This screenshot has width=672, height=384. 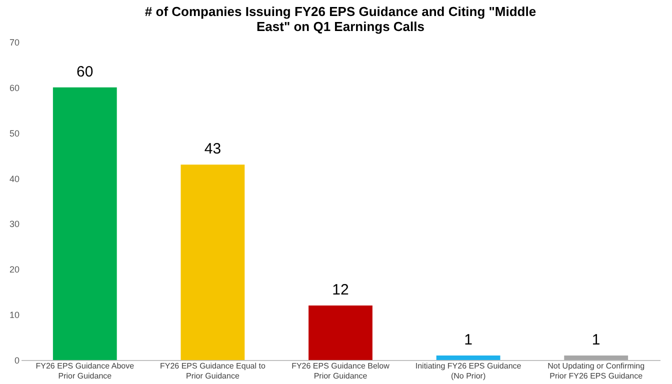 I want to click on y-tick-label: 0, so click(x=17, y=361).